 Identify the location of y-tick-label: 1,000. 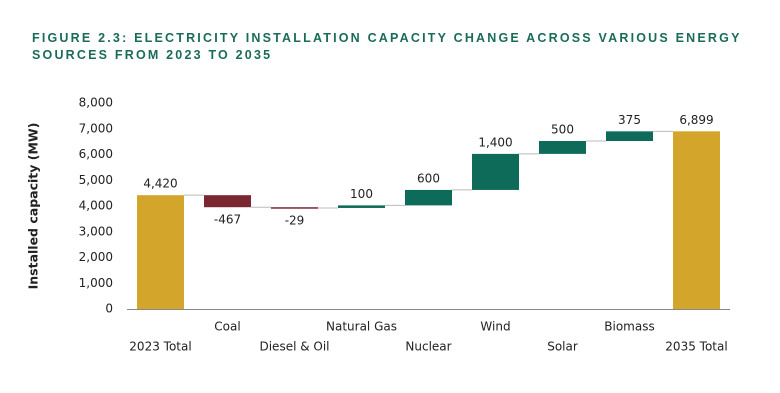
(96, 283).